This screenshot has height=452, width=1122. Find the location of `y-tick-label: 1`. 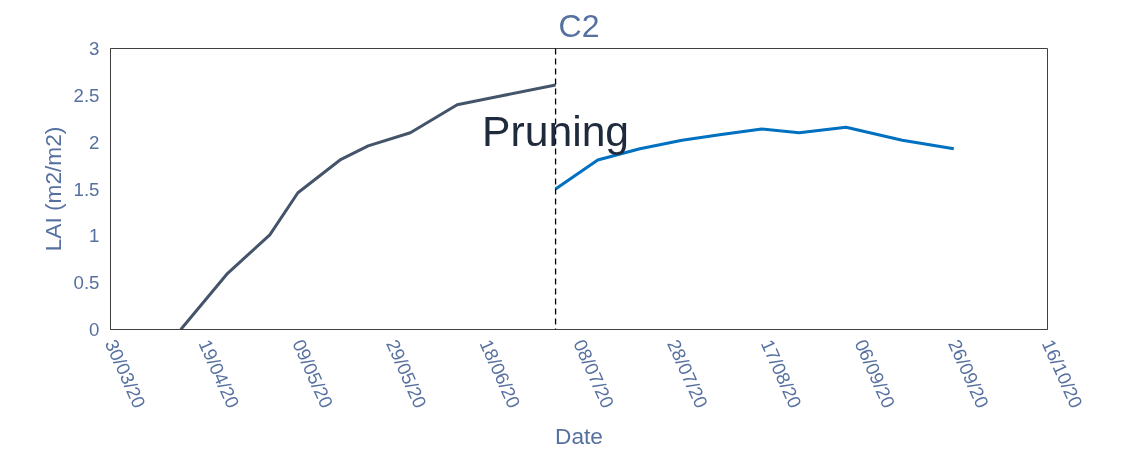

y-tick-label: 1 is located at coordinates (94, 236).